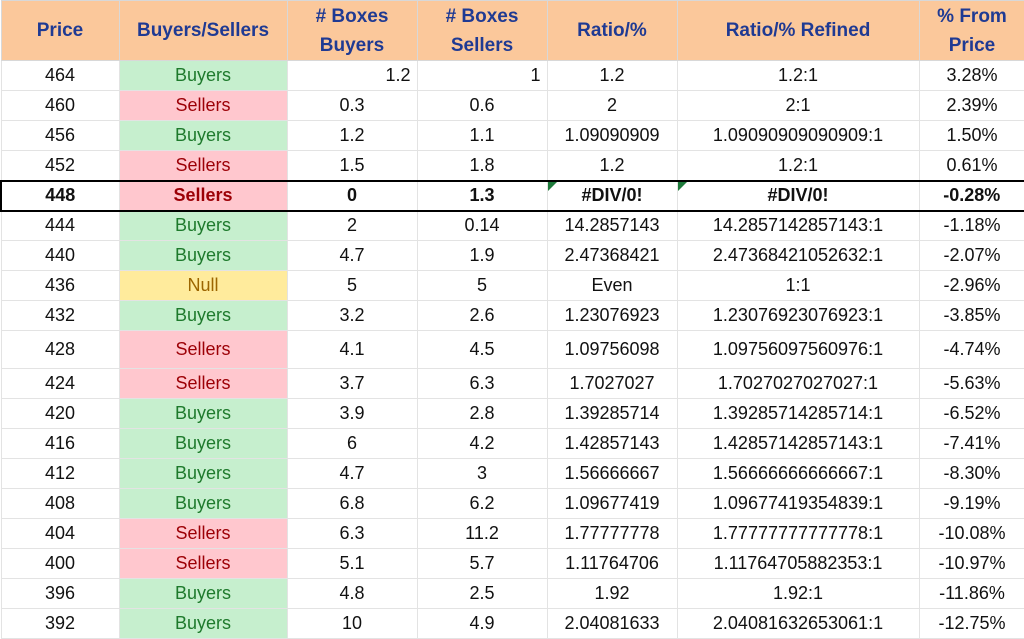  What do you see at coordinates (352, 593) in the screenshot?
I see `boxes-buyers-cell: 4.8` at bounding box center [352, 593].